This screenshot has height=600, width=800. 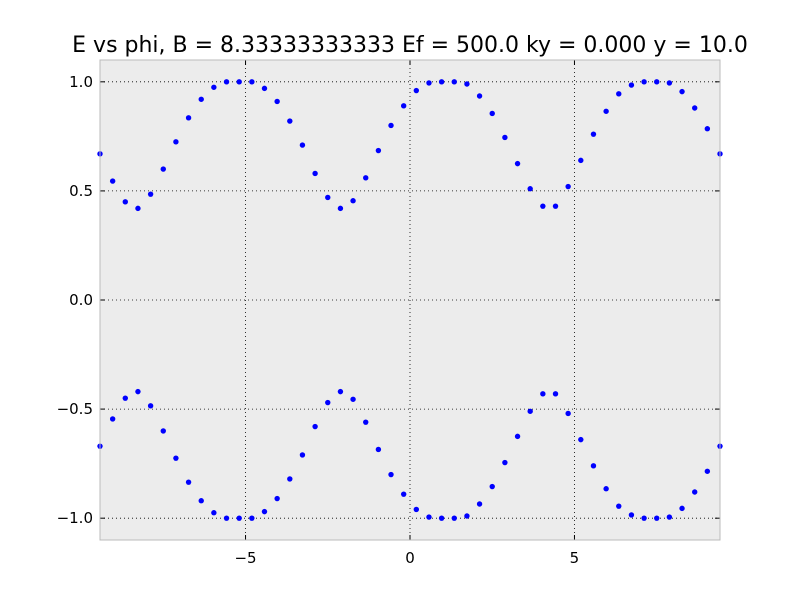 I want to click on y-tick-label: −0.5, so click(x=75, y=409).